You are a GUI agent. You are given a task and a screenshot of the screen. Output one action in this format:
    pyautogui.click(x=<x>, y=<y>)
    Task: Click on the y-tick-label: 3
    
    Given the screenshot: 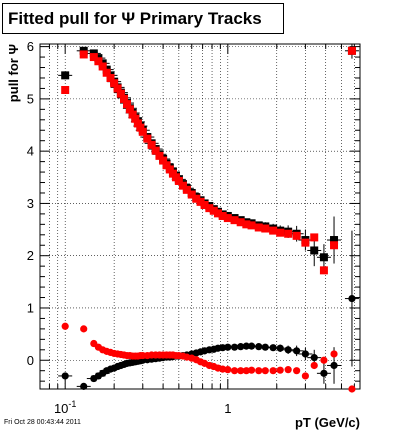 What is the action you would take?
    pyautogui.click(x=30, y=203)
    